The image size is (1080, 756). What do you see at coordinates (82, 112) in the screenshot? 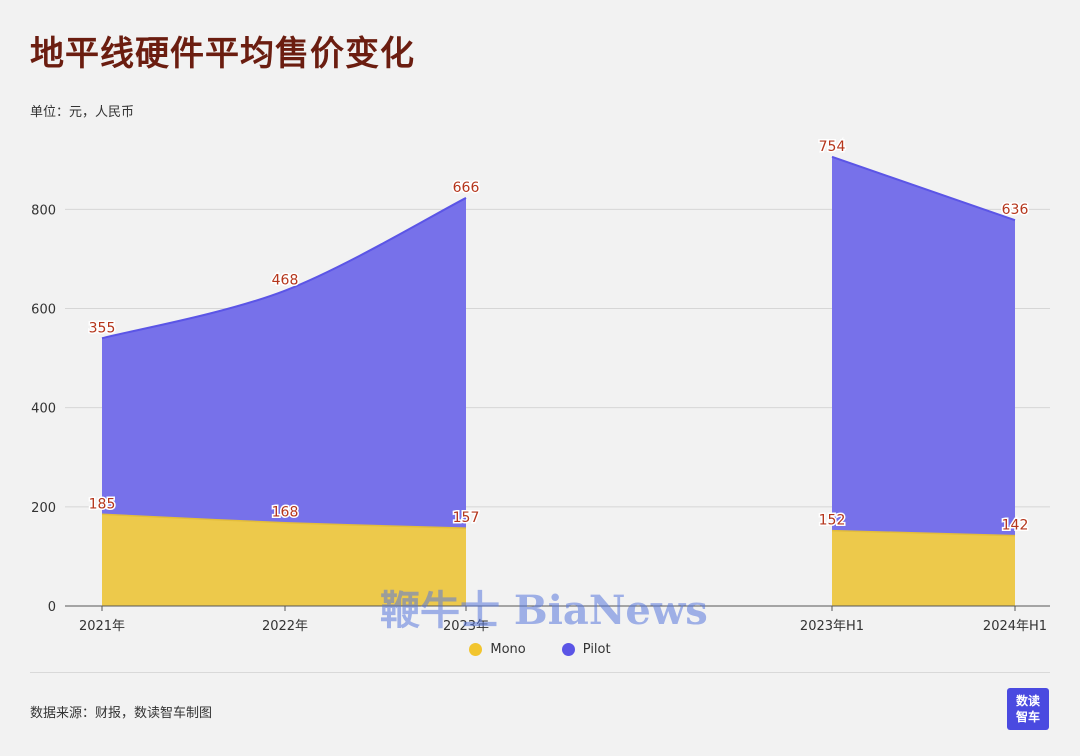
I see `unit-subtitle: 单位：元，人民币` at bounding box center [82, 112].